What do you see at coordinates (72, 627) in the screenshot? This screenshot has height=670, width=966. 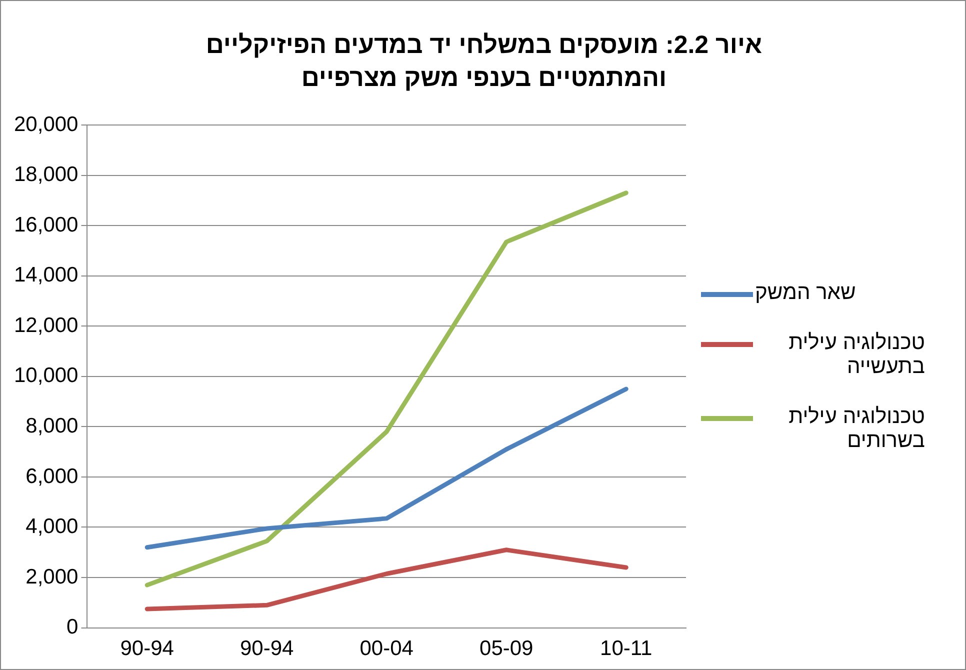 I see `y-tick-label: 0` at bounding box center [72, 627].